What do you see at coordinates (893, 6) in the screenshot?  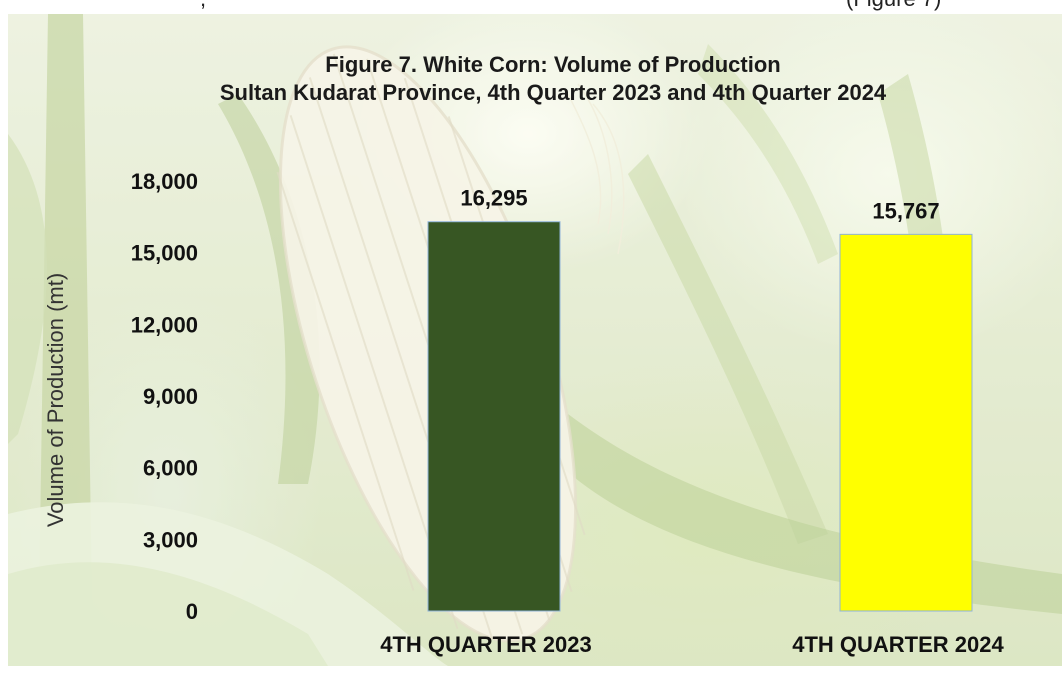 I see `top-text-right: (Figure 7)` at bounding box center [893, 6].